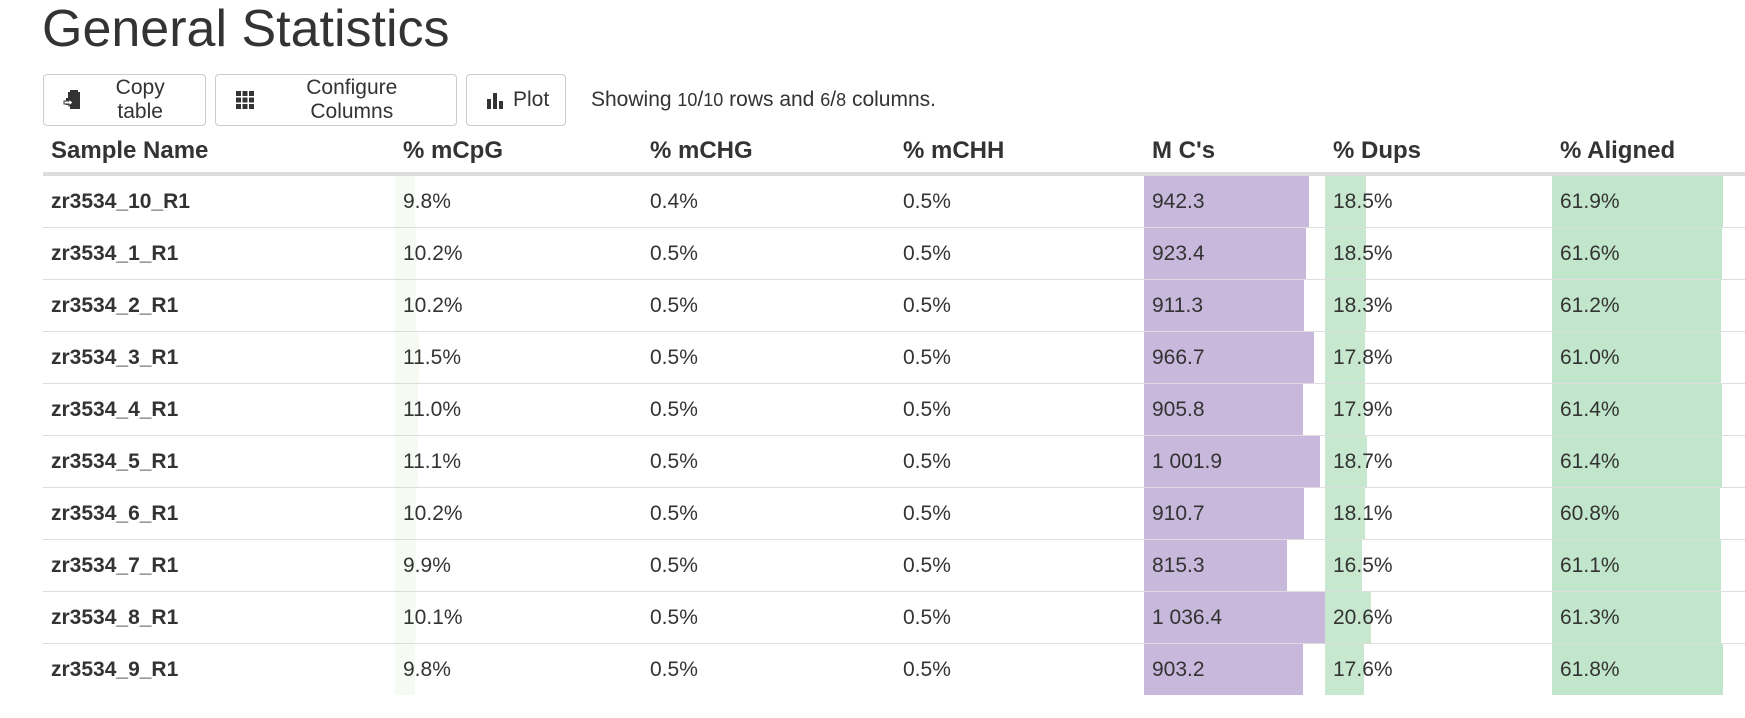  I want to click on table-row: zr3534_4_R1 11.0% 0.5% 0.5% 905.8 17.9% 61.4%, so click(894, 409).